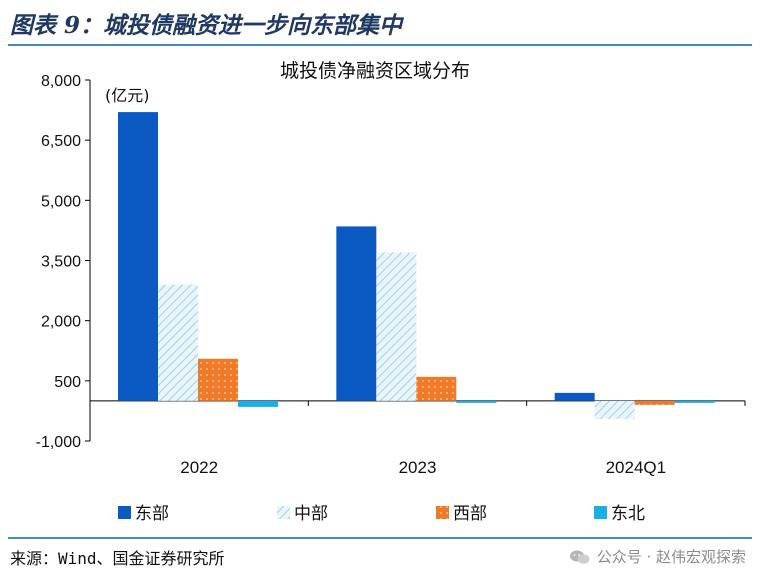 The width and height of the screenshot is (760, 580). Describe the element at coordinates (418, 467) in the screenshot. I see `x-tick-label: 2023` at that location.